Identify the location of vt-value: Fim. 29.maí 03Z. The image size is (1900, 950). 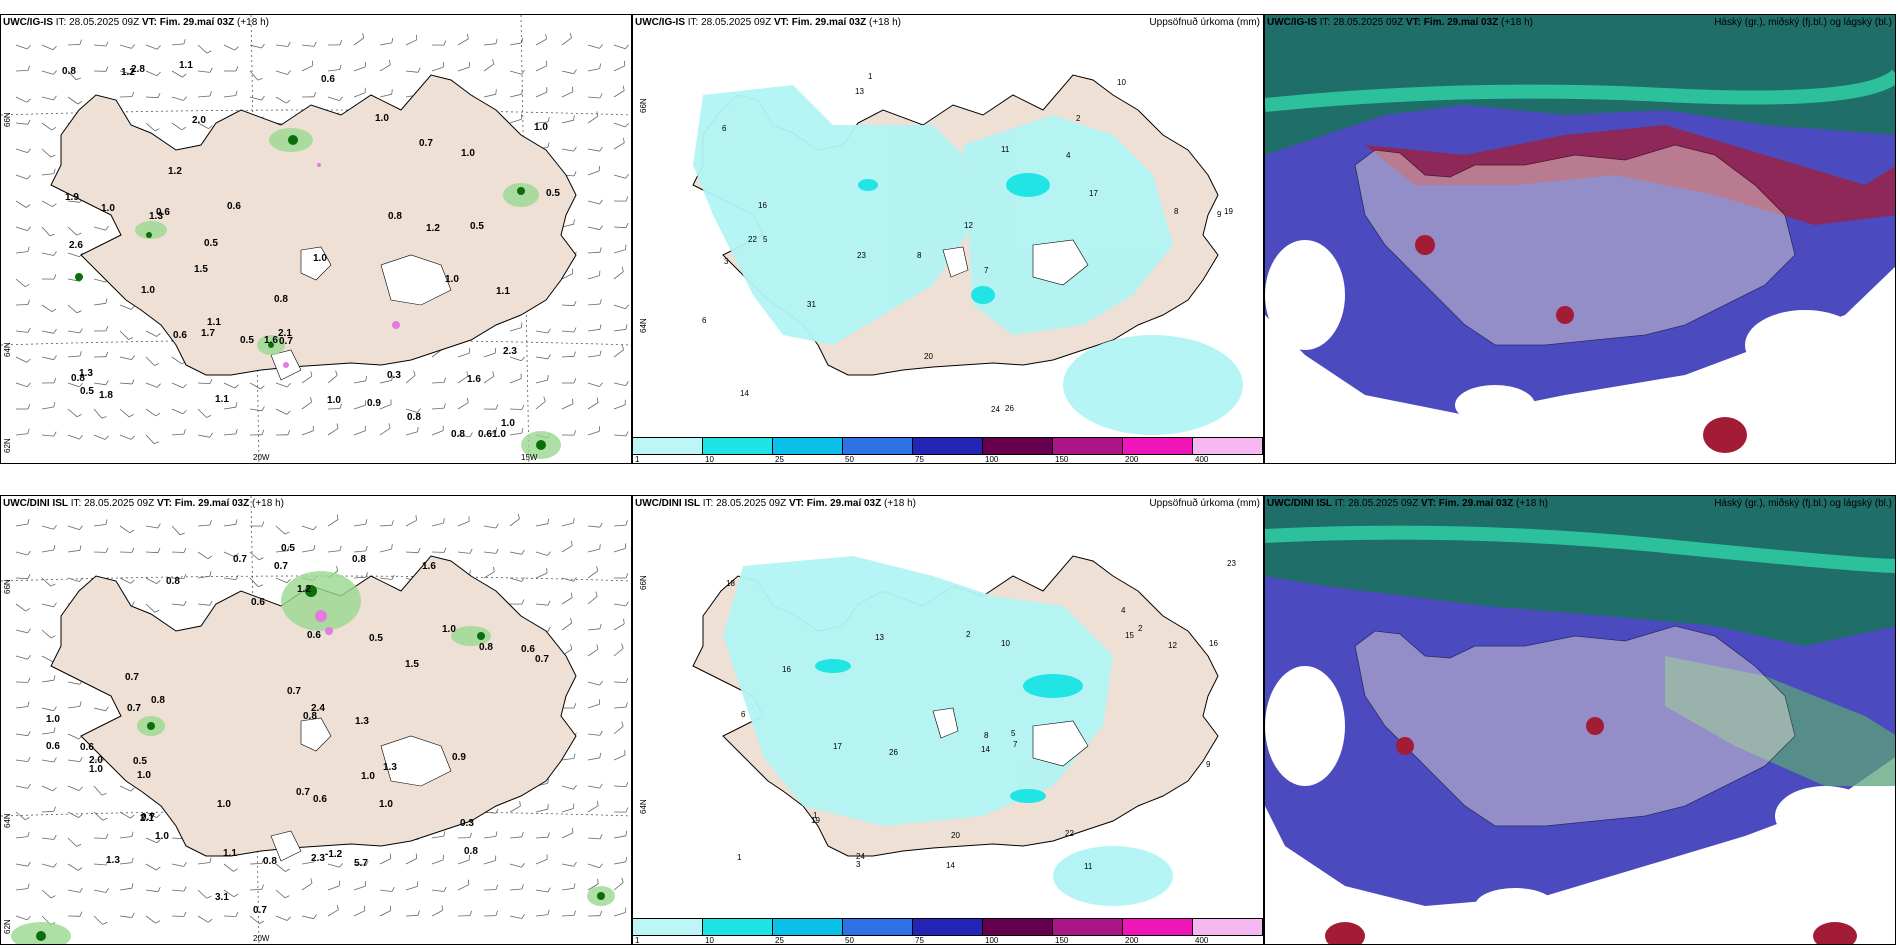
(844, 503).